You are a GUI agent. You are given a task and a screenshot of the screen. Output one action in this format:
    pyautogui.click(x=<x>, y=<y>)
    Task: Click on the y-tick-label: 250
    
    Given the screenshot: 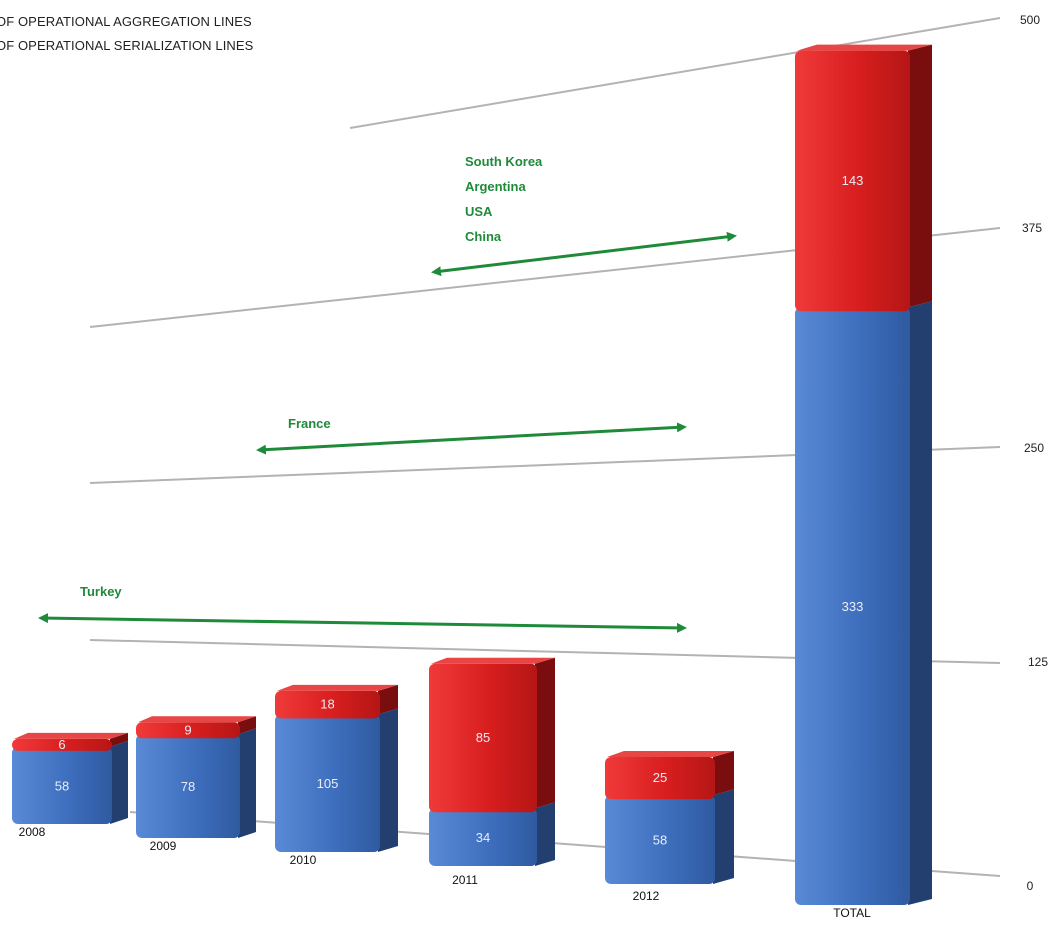 What is the action you would take?
    pyautogui.click(x=1034, y=448)
    